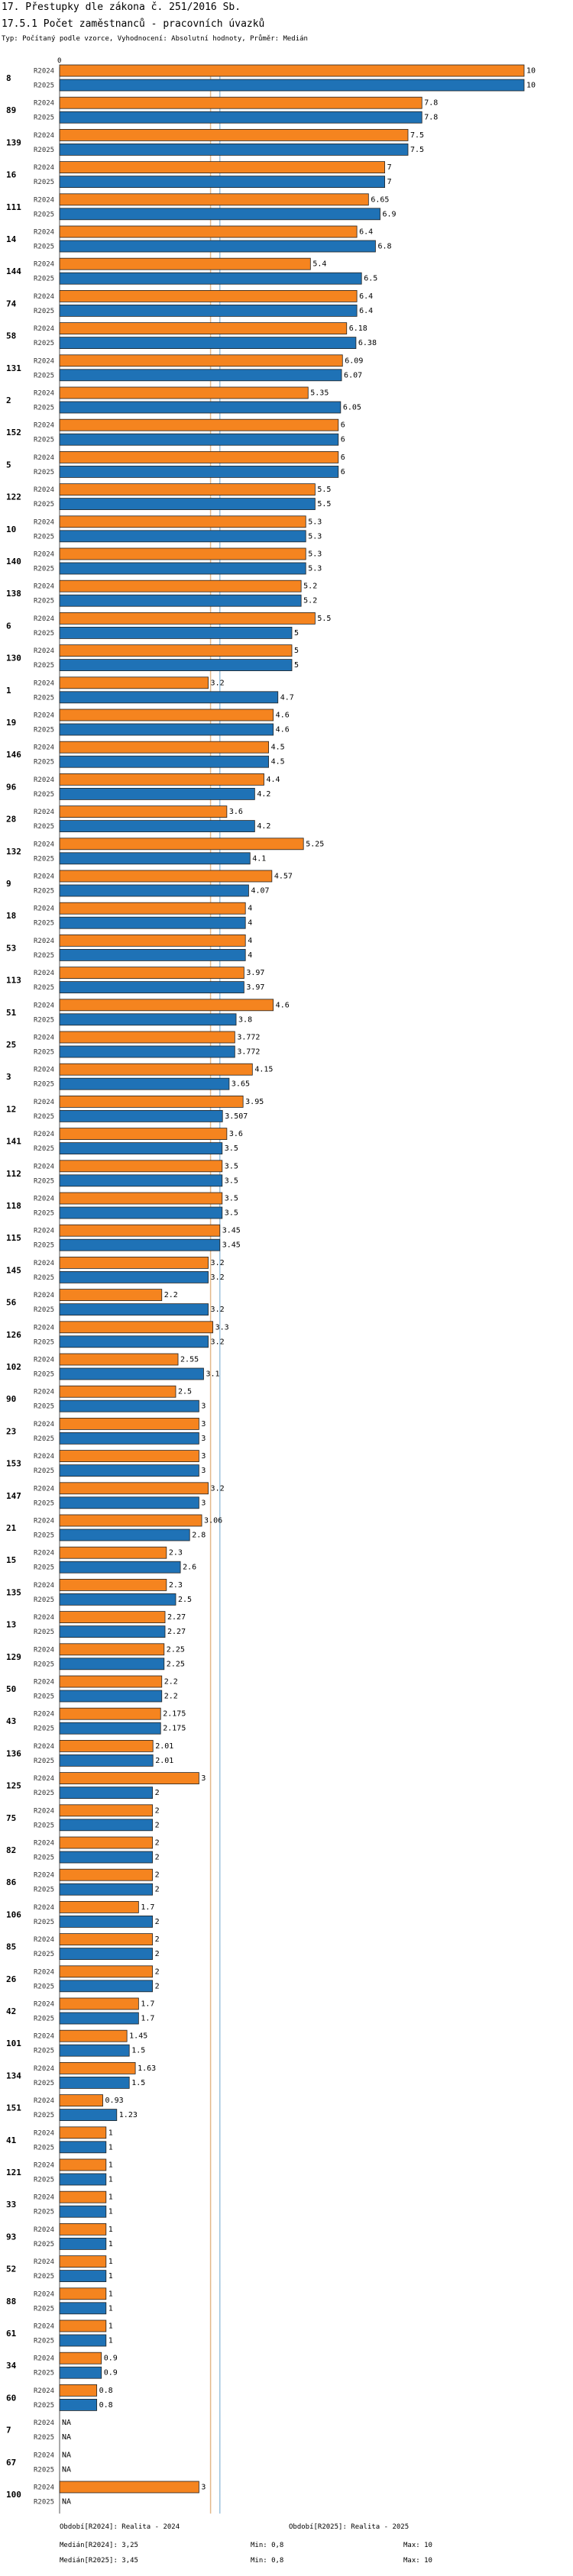 This screenshot has height=2576, width=573. I want to click on category-label: 136, so click(13, 1753).